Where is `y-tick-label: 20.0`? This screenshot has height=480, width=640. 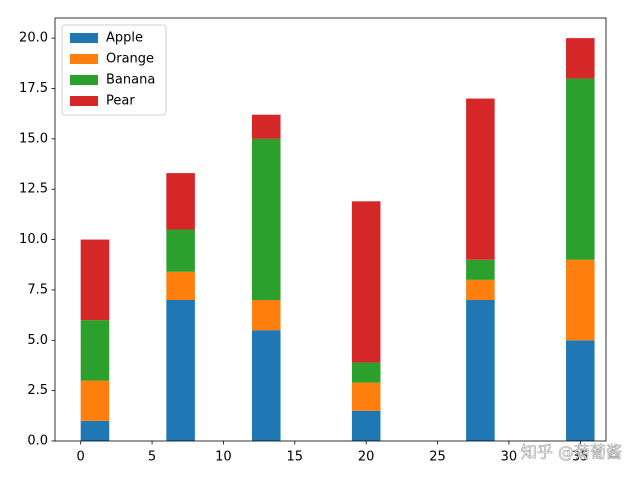 y-tick-label: 20.0 is located at coordinates (33, 38).